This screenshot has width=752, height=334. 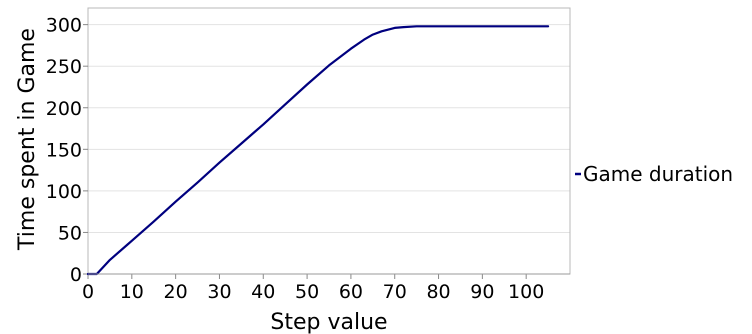 What do you see at coordinates (307, 292) in the screenshot?
I see `x-tick-label: 50` at bounding box center [307, 292].